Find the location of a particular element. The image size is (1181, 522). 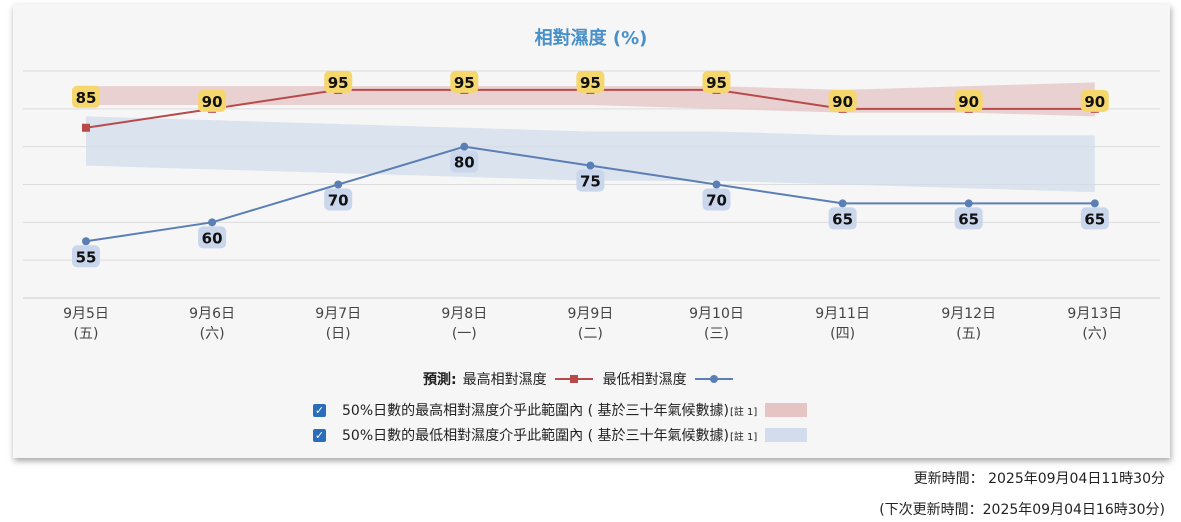

band-max-label: 50%日數的最高相對濕度介乎此範圍內 ( 基於三十年氣候數據) is located at coordinates (535, 411).